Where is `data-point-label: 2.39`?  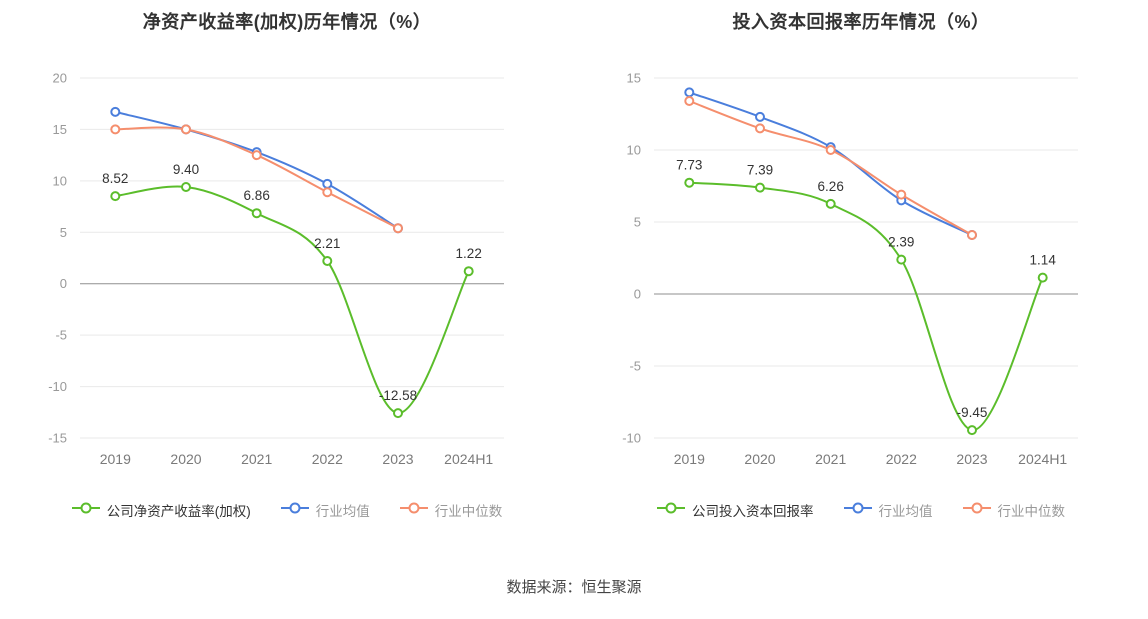
data-point-label: 2.39 is located at coordinates (901, 242).